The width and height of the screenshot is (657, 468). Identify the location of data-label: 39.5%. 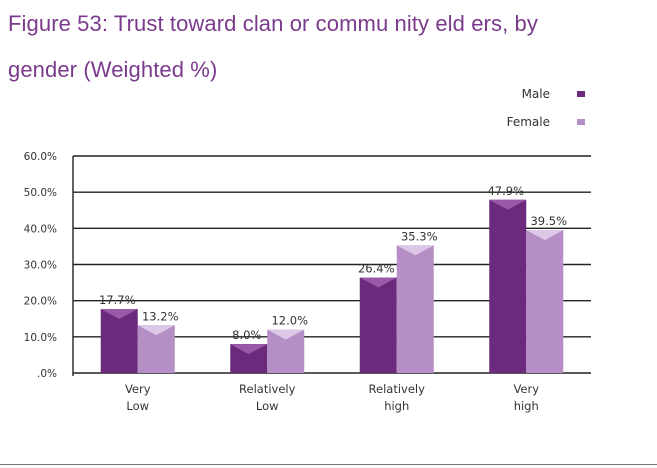
(548, 221).